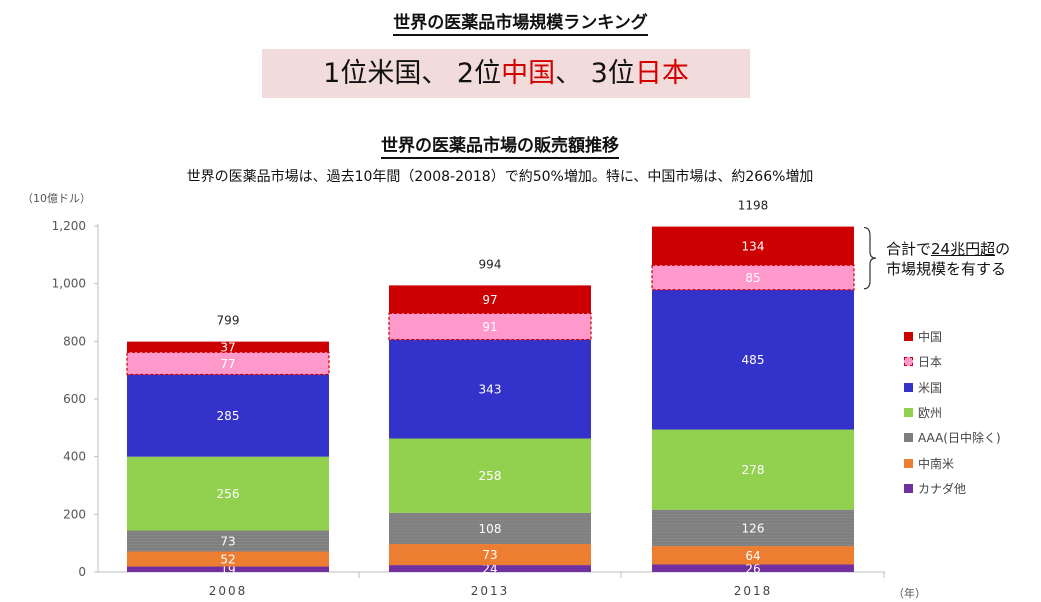 This screenshot has width=1041, height=602. I want to click on y-tick-label: 1,000, so click(69, 284).